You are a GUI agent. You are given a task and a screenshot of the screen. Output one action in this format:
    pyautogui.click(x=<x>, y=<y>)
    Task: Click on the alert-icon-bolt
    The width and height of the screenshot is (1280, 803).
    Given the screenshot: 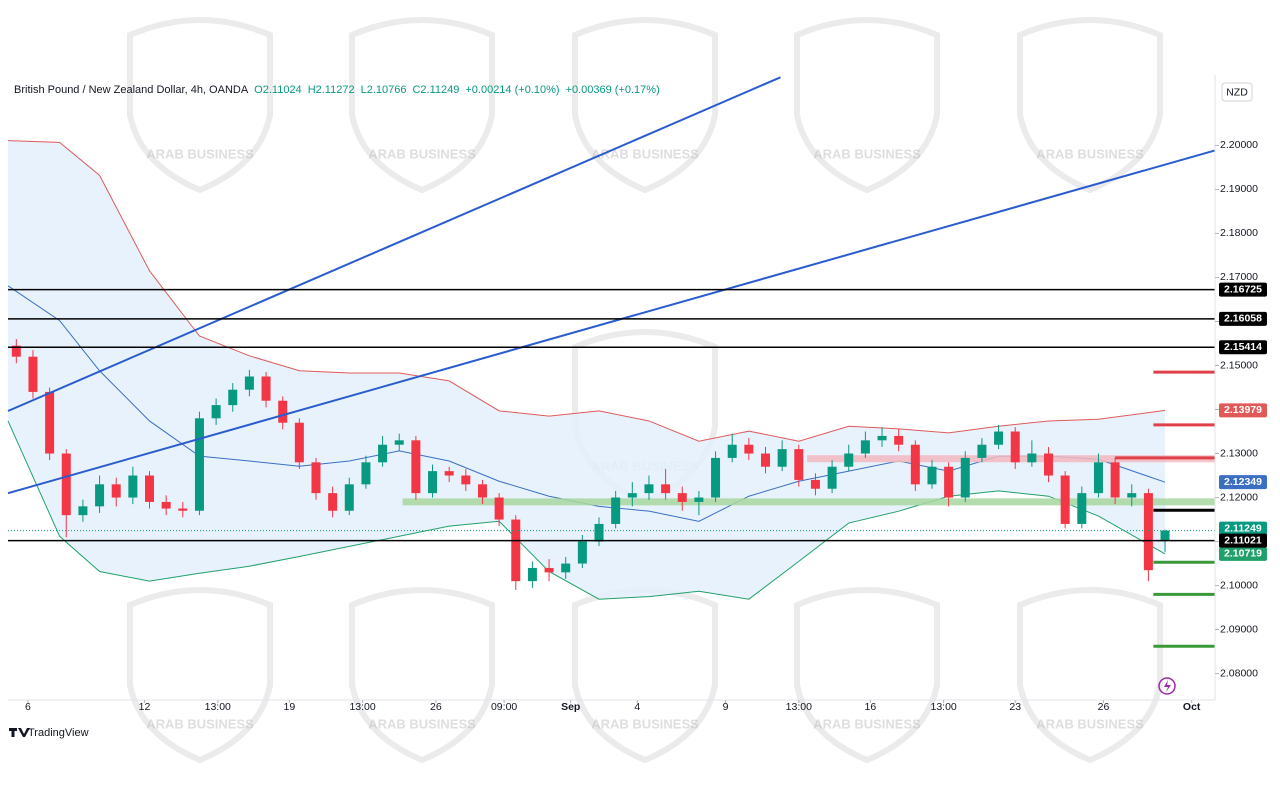 What is the action you would take?
    pyautogui.click(x=1167, y=686)
    